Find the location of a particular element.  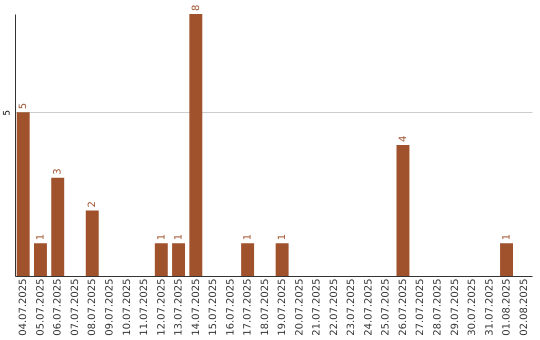

x-tick-label: 12.07.2025 is located at coordinates (162, 307).